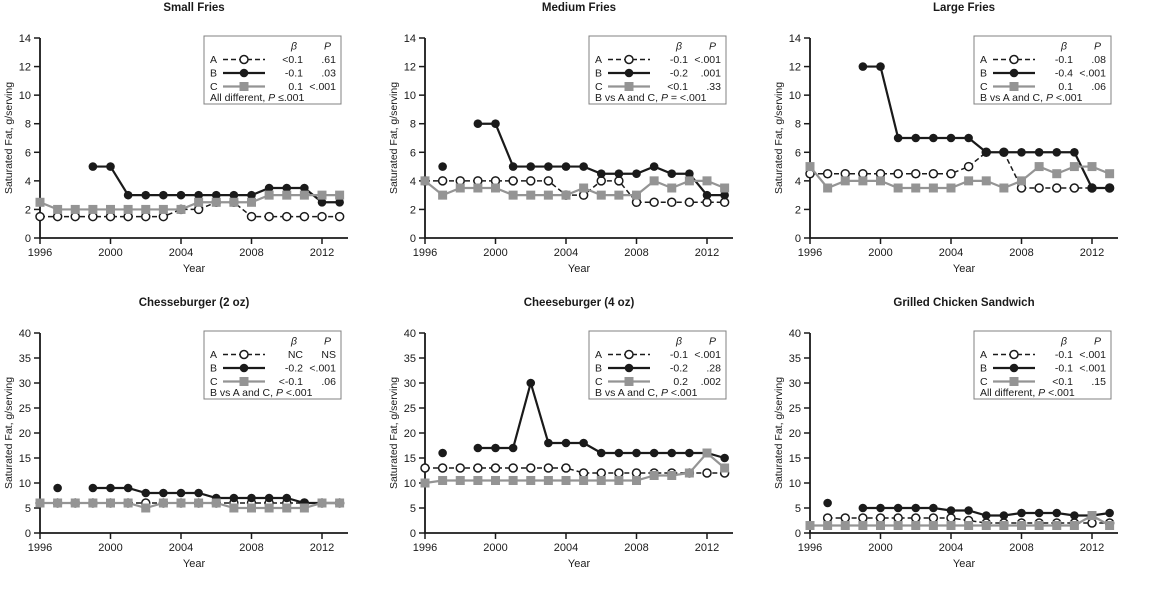  Describe the element at coordinates (795, 384) in the screenshot. I see `y-tick-label: 30` at that location.